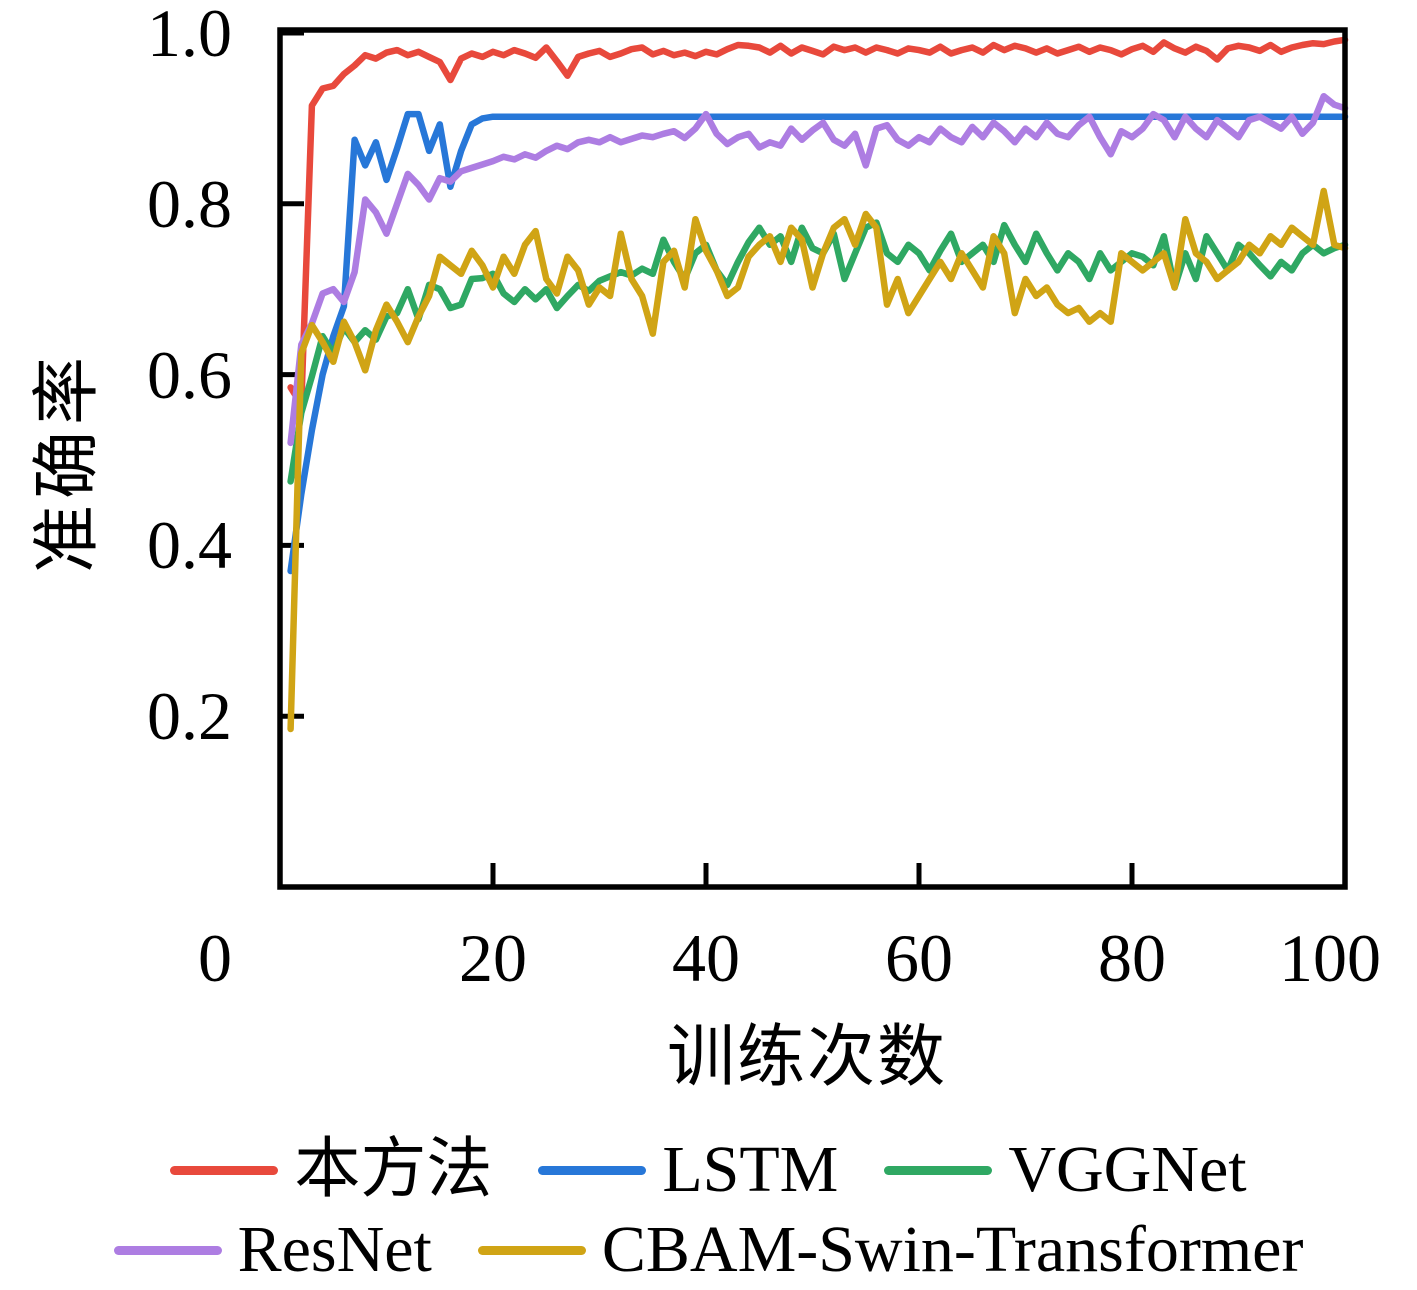  What do you see at coordinates (67, 462) in the screenshot?
I see `y-axis-title: 准确率` at bounding box center [67, 462].